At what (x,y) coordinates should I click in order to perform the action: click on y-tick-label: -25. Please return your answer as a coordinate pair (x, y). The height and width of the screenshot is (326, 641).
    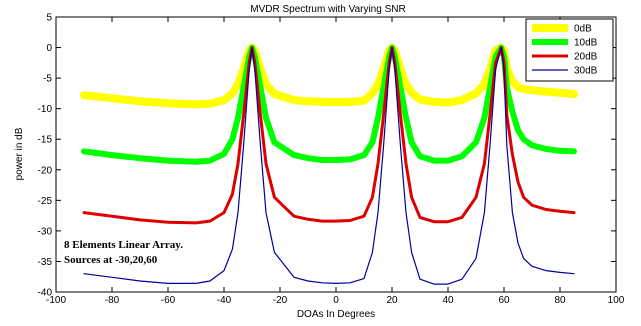
    Looking at the image, I should click on (45, 201).